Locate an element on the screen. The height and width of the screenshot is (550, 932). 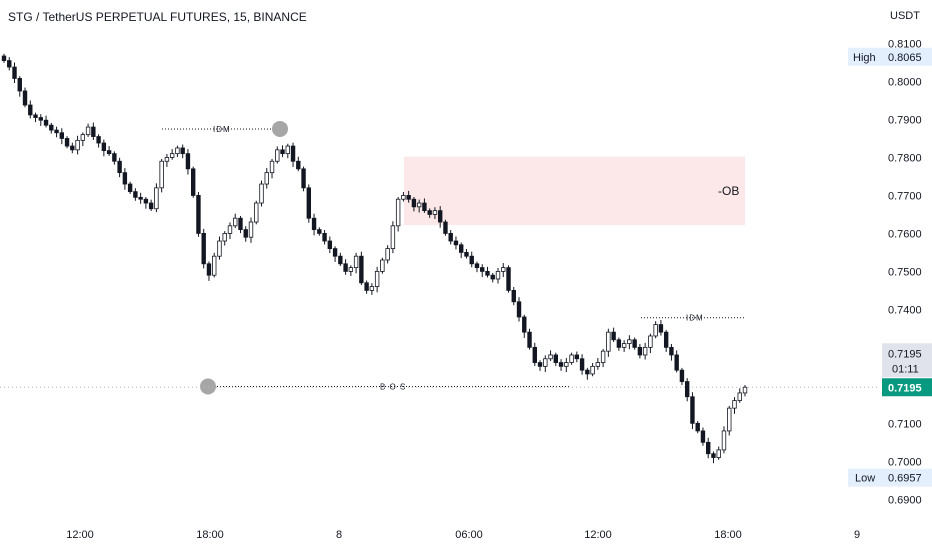
last-price-grey-value: 0.7195 is located at coordinates (905, 354).